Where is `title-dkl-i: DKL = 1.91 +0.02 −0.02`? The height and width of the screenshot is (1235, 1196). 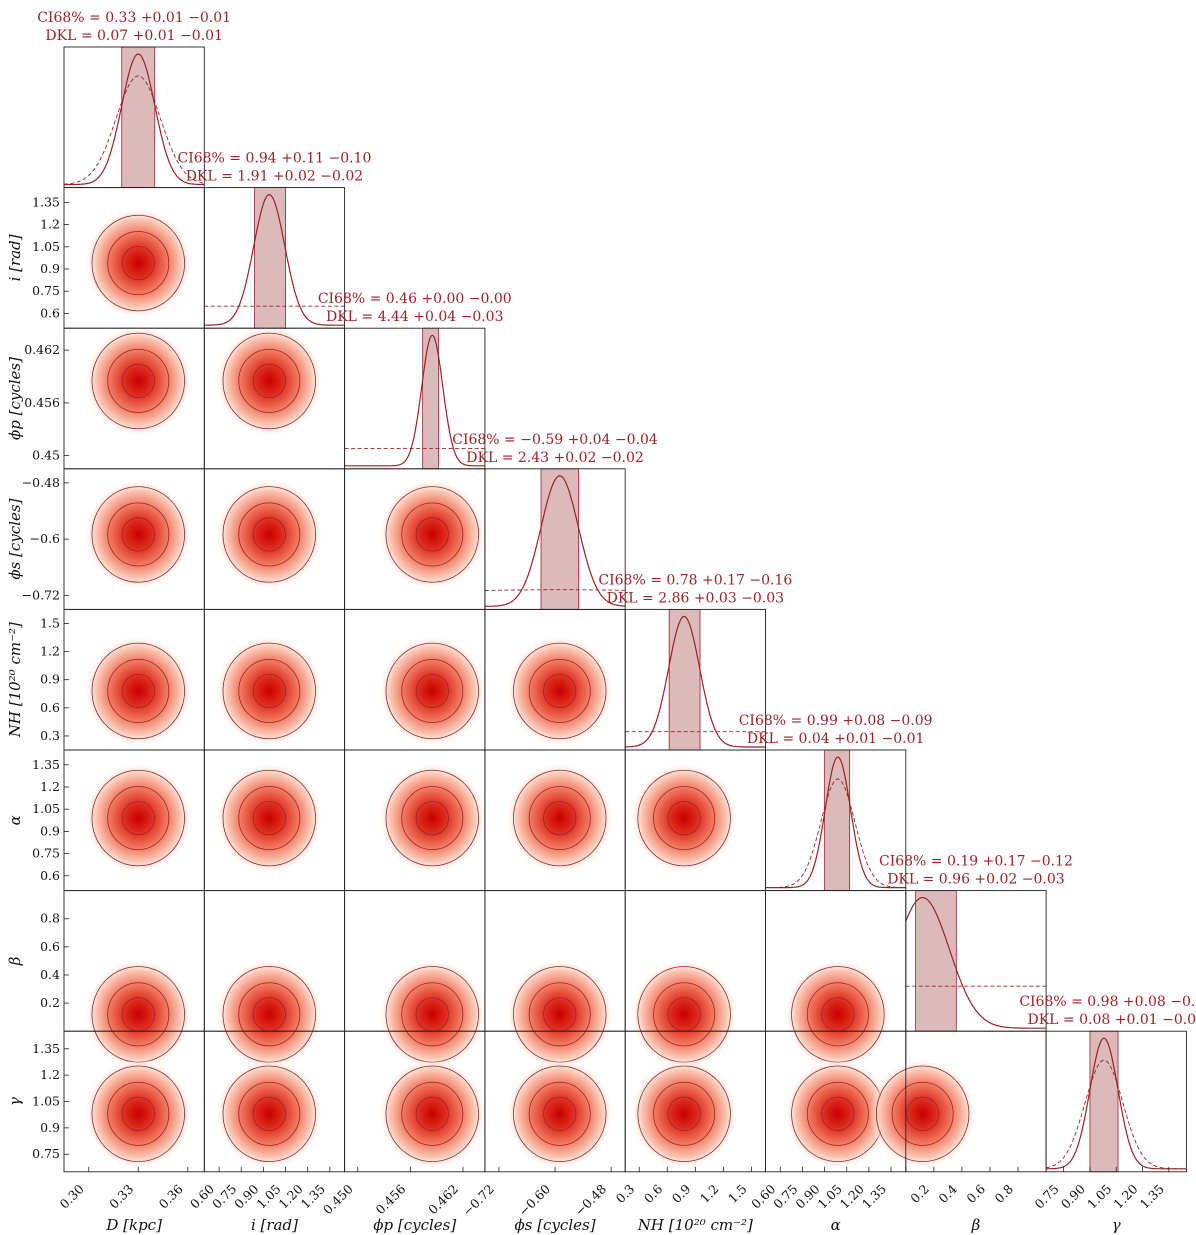
title-dkl-i: DKL = 1.91 +0.02 −0.02 is located at coordinates (275, 177).